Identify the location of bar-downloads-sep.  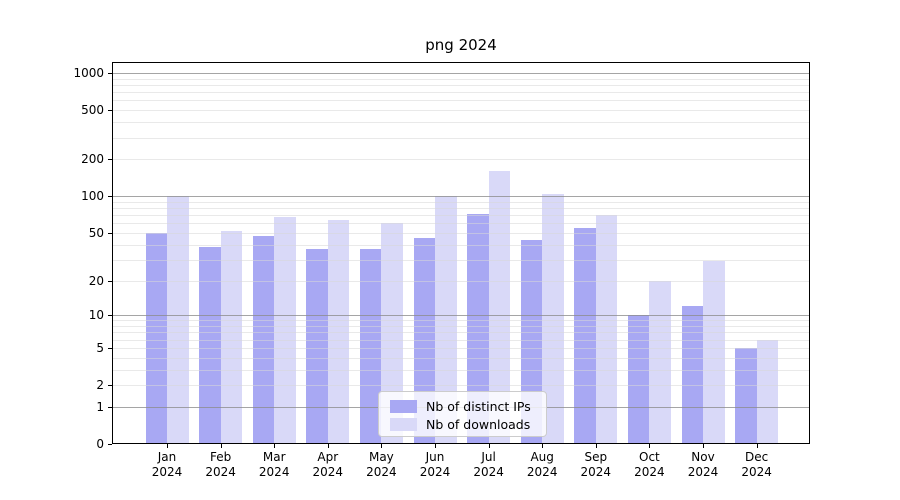
(606, 329).